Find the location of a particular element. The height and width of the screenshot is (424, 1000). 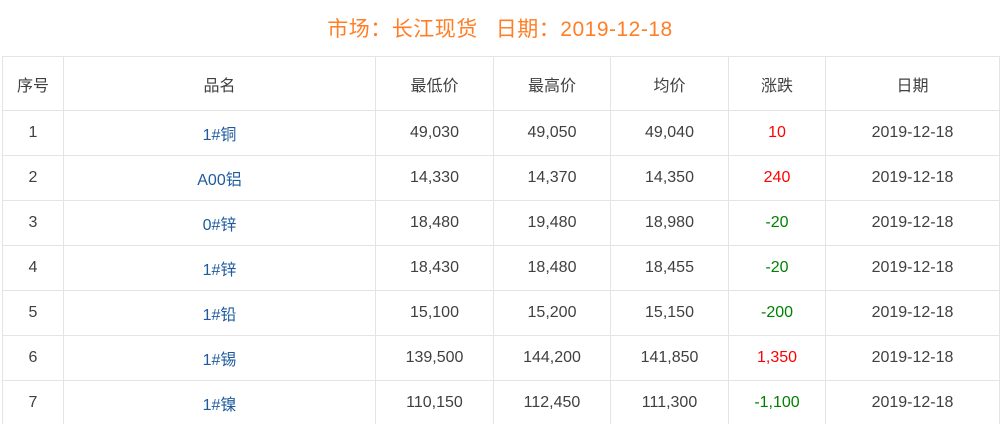

product-name-link: 1#锌 is located at coordinates (219, 268).